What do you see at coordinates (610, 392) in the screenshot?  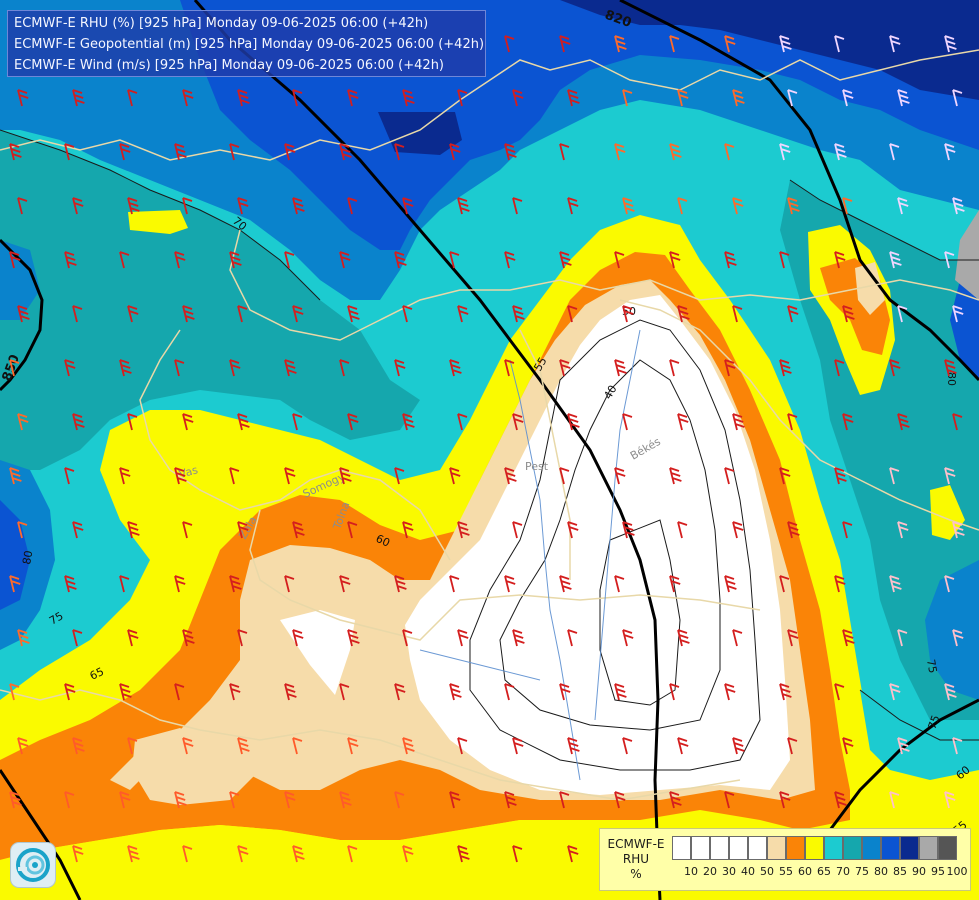 I see `contour-label: 40` at bounding box center [610, 392].